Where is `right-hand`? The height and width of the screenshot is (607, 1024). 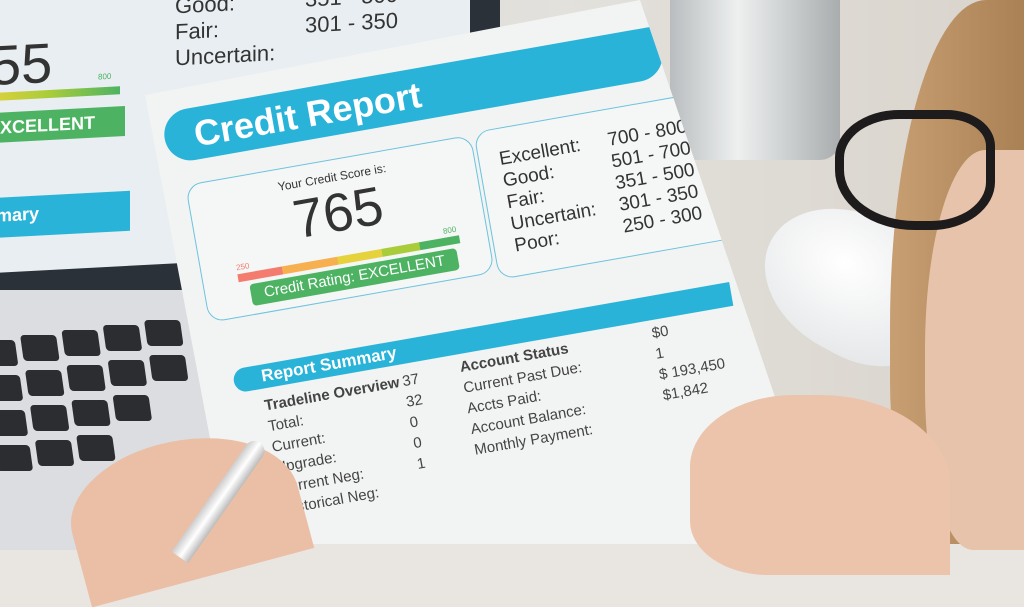
right-hand is located at coordinates (820, 485).